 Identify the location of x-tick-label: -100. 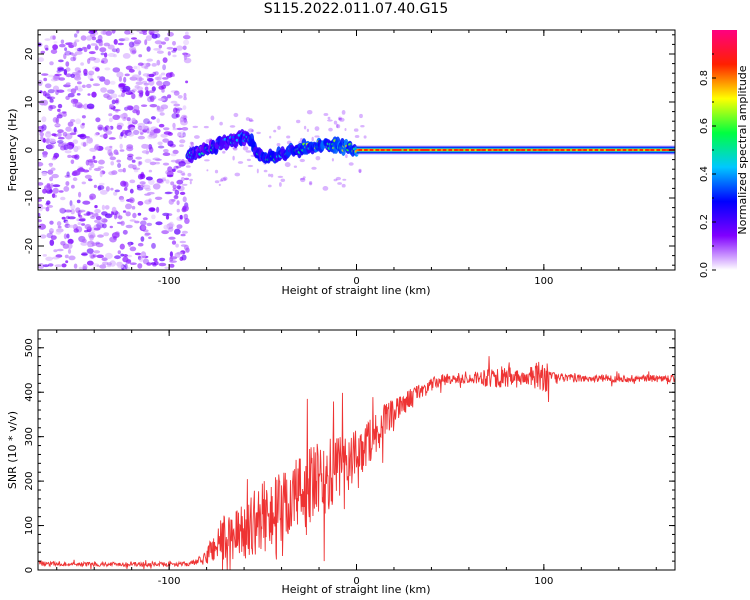
(169, 581).